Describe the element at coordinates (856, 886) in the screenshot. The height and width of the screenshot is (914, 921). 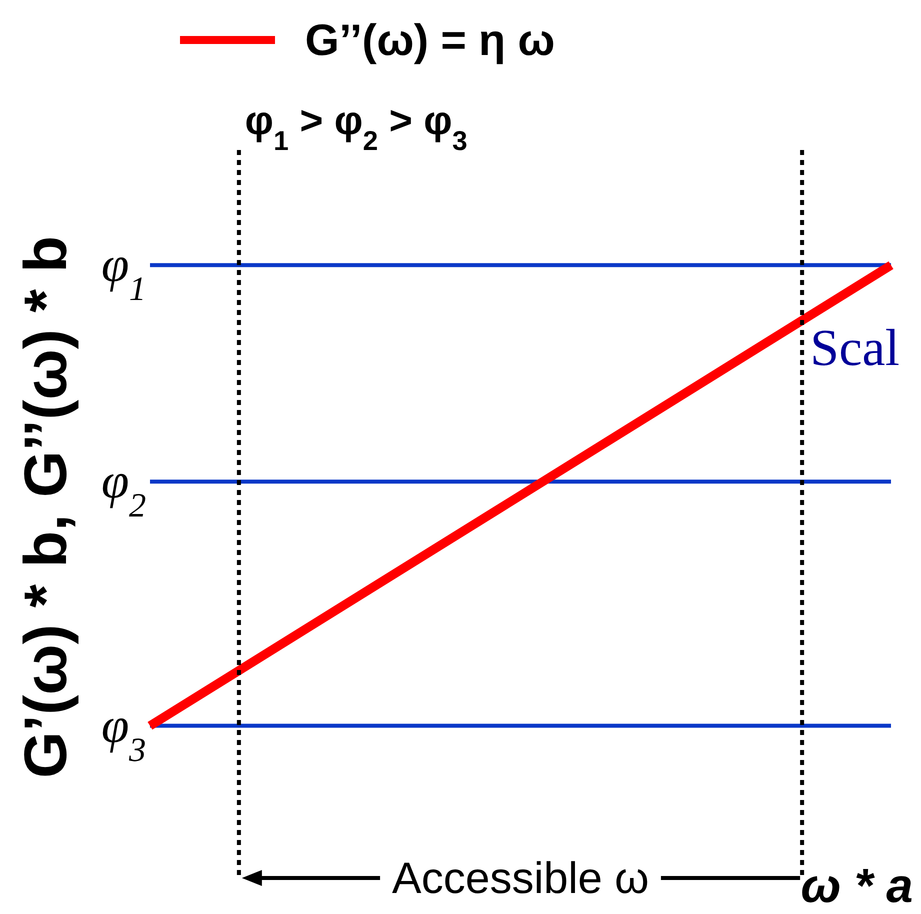
I see `x-axis-title: ω * a` at that location.